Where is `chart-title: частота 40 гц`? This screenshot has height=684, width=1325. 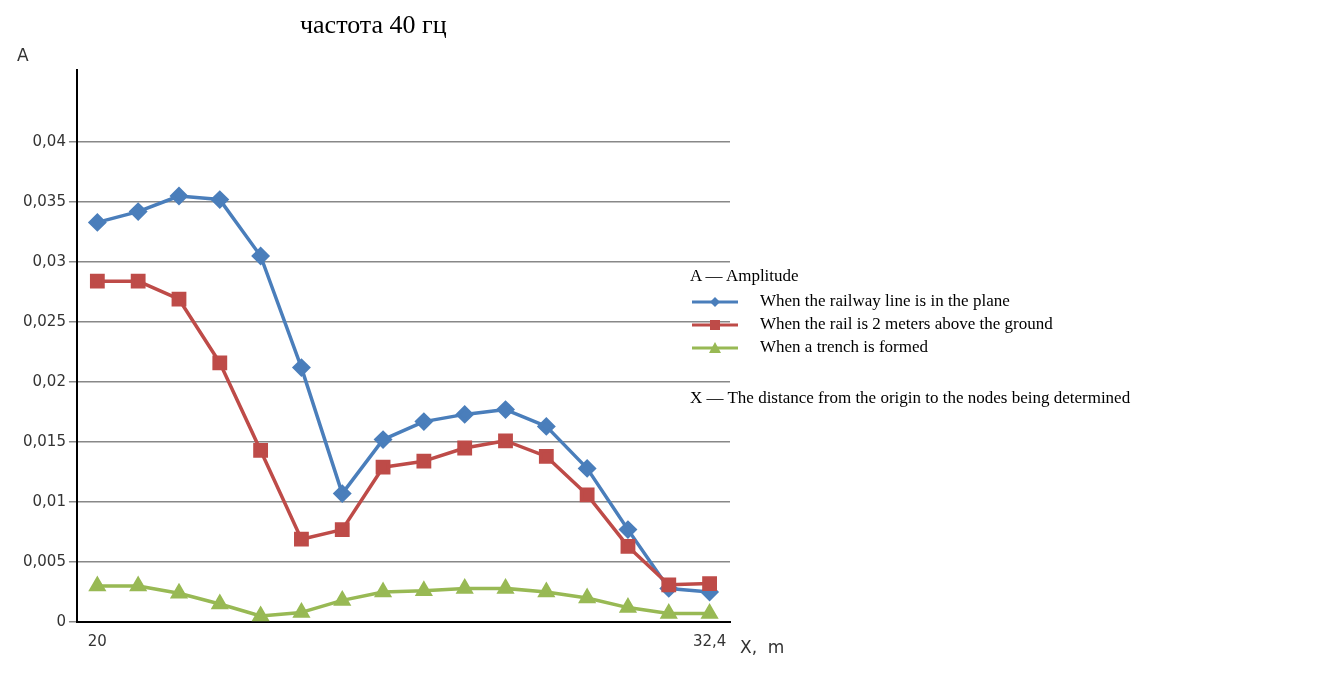
chart-title: частота 40 гц is located at coordinates (373, 25).